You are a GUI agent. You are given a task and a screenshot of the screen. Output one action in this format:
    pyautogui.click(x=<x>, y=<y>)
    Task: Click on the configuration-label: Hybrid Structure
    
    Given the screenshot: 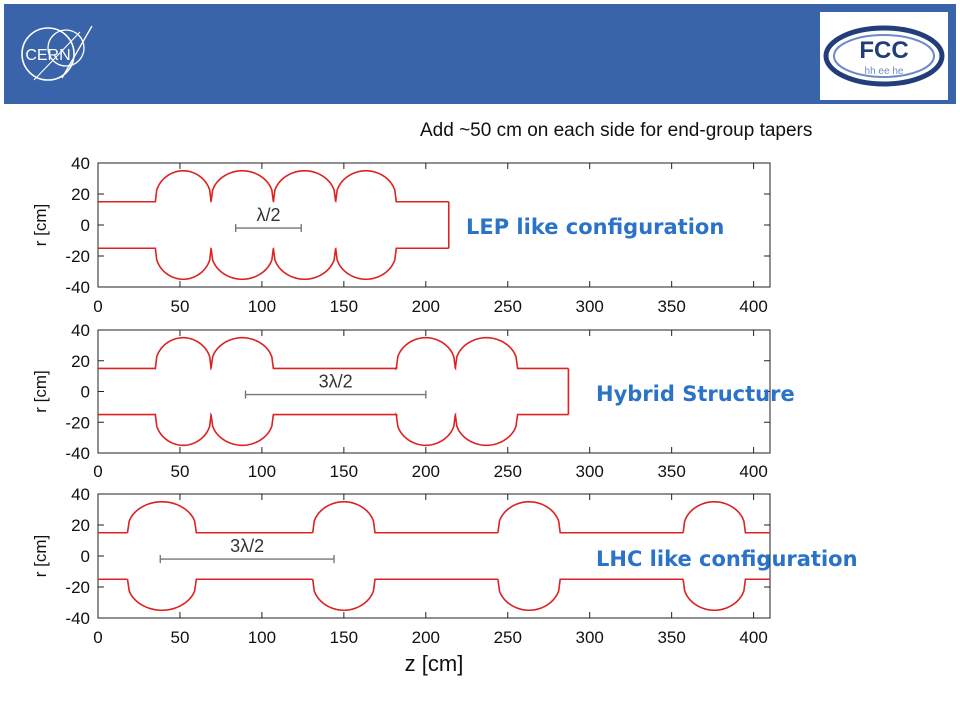 What is the action you would take?
    pyautogui.click(x=695, y=394)
    